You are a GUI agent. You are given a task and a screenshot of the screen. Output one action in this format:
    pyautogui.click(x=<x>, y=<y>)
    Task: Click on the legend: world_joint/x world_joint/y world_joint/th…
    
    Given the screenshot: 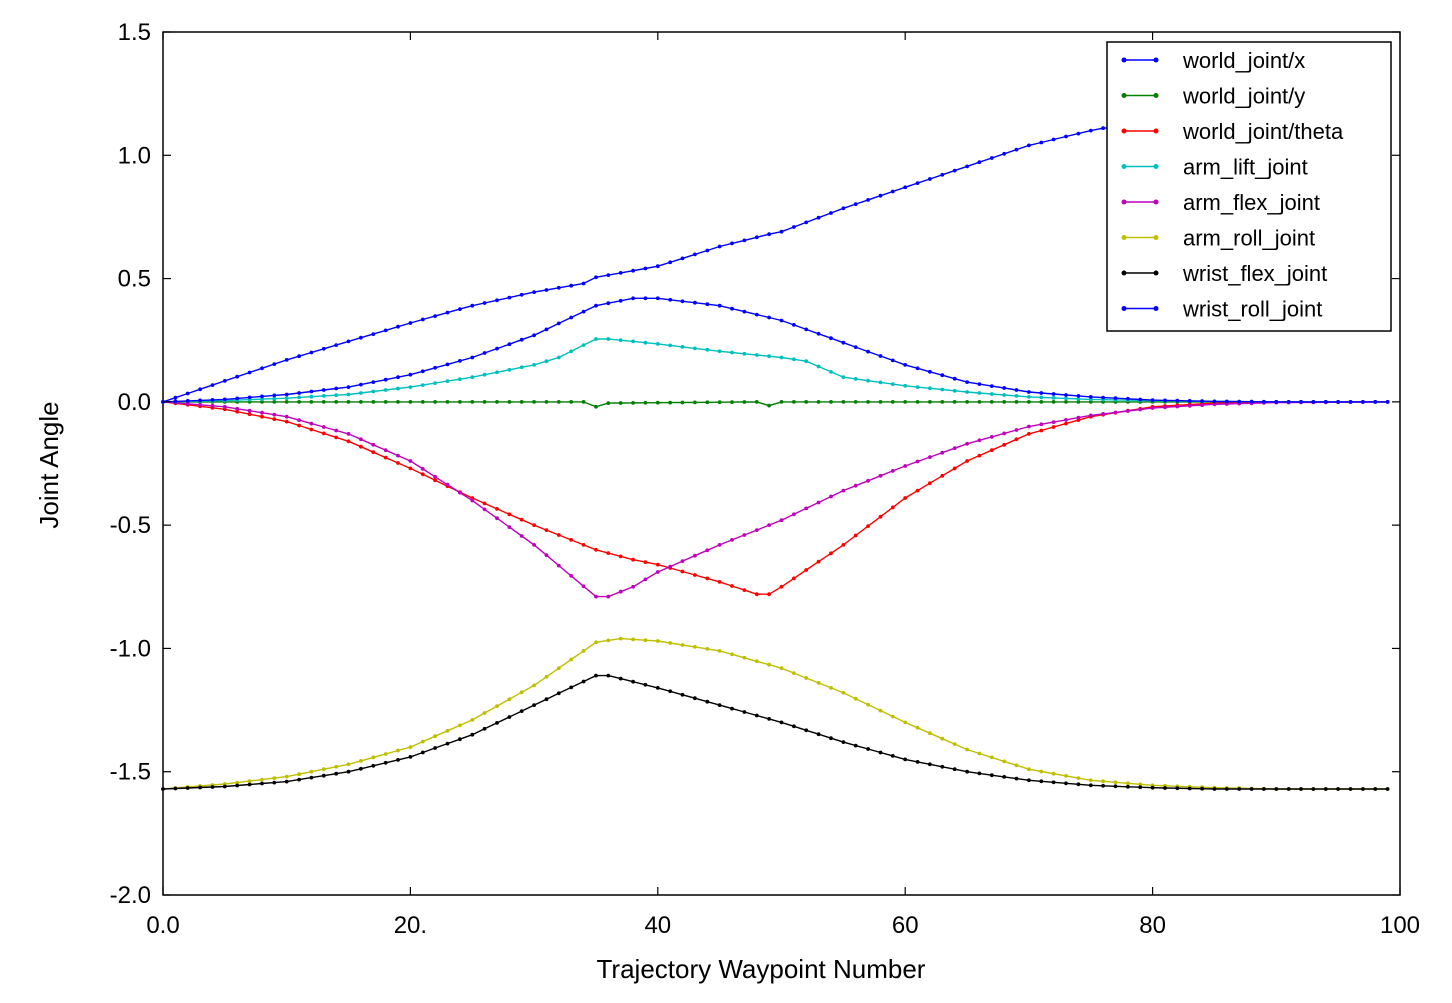 What is the action you would take?
    pyautogui.click(x=1249, y=186)
    